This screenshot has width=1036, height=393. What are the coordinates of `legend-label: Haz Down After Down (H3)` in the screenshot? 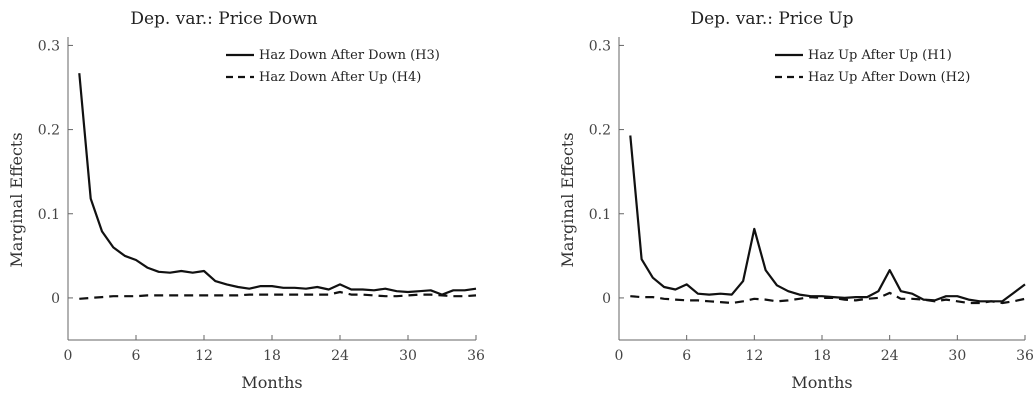 It's located at (349, 55).